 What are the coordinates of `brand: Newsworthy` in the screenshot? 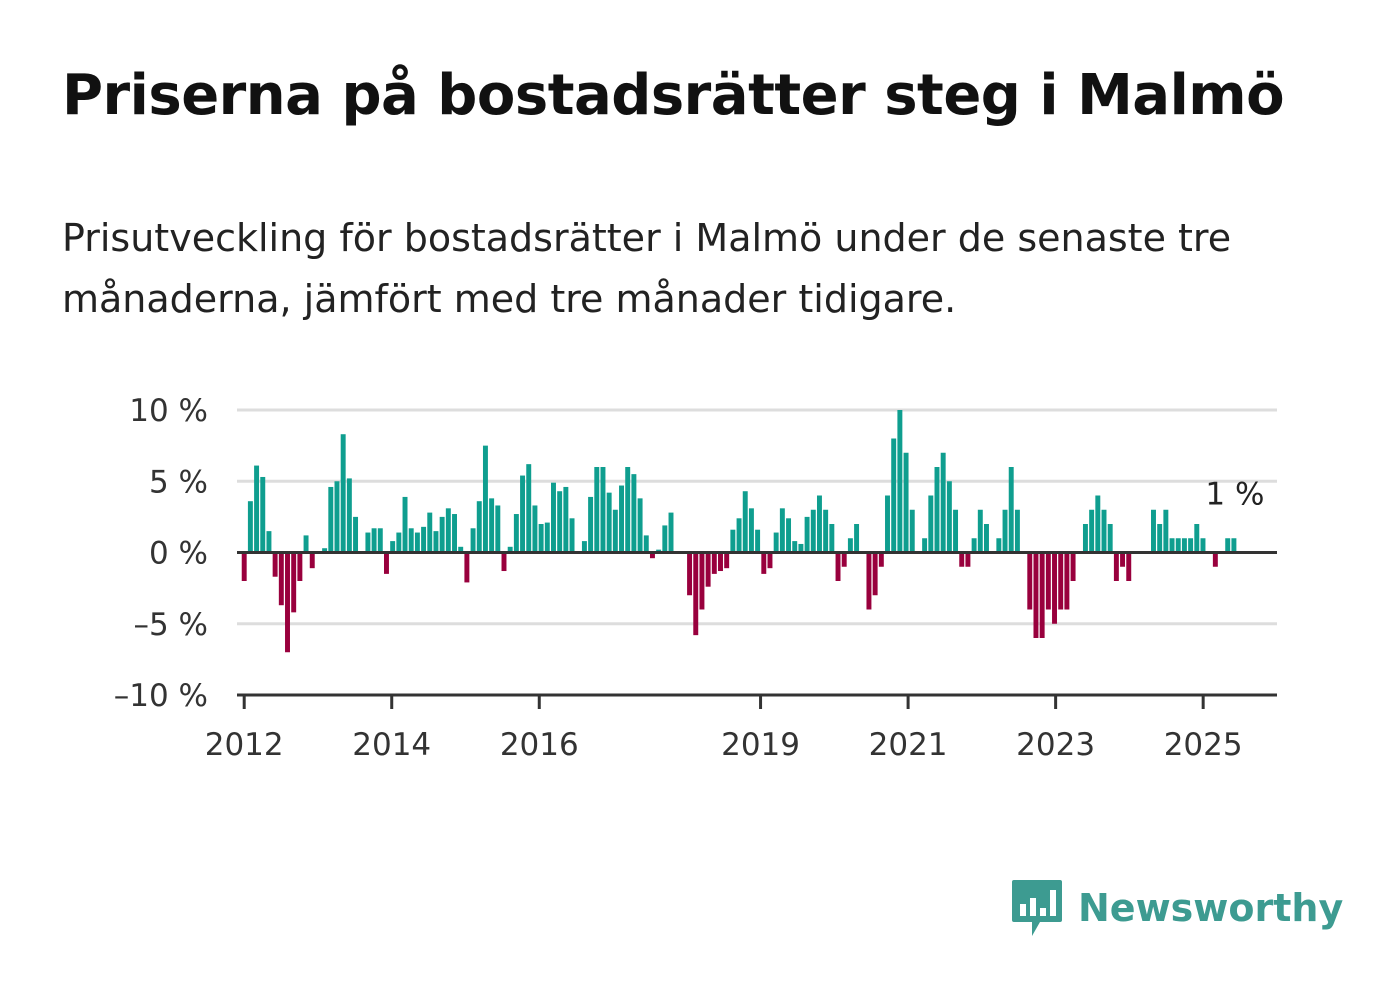 It's located at (1176, 908).